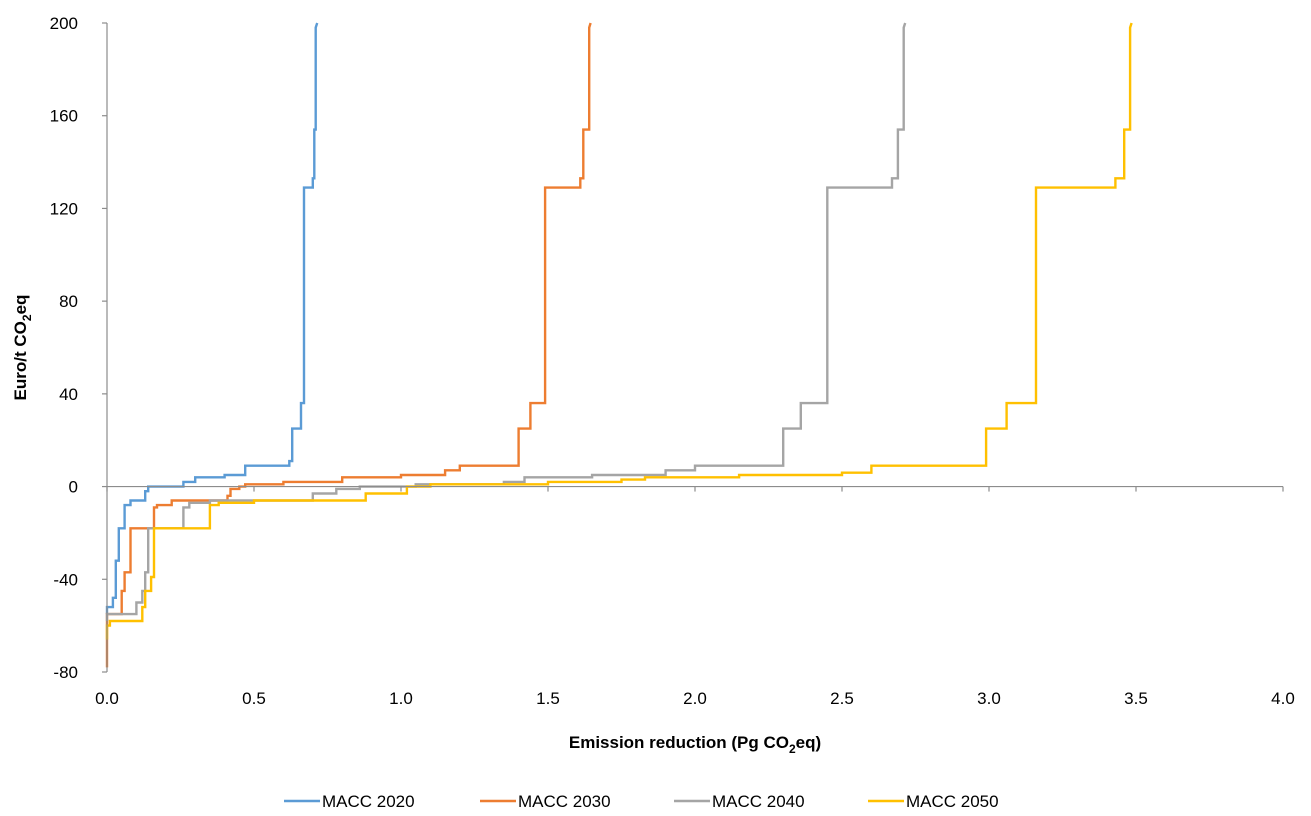 The width and height of the screenshot is (1311, 816). Describe the element at coordinates (65, 579) in the screenshot. I see `y-tick-label: -40` at that location.